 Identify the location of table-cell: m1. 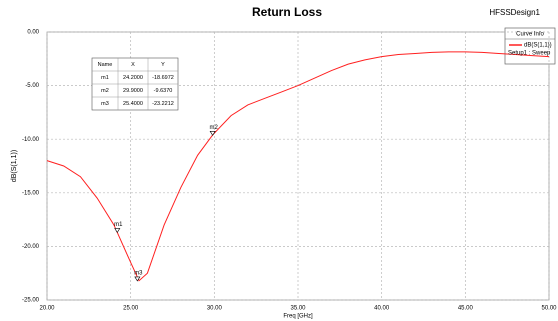
(105, 78).